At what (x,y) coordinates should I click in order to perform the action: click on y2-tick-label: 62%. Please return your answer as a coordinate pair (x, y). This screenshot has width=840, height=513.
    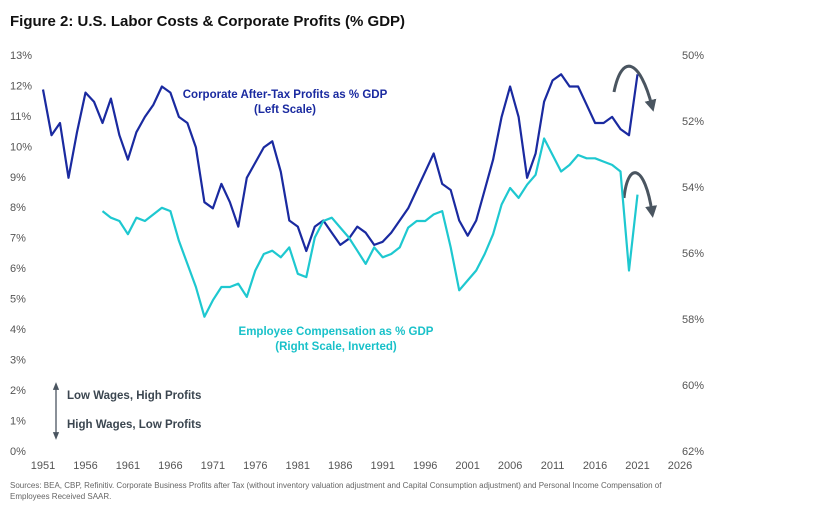
    Looking at the image, I should click on (693, 452).